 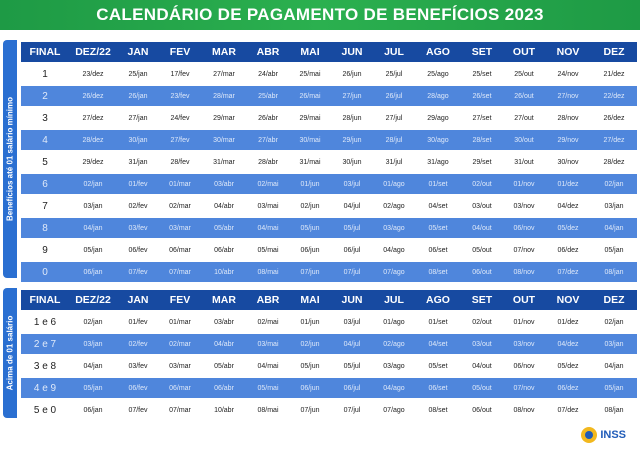 I want to click on final-digit-cell: 1, so click(x=45, y=74).